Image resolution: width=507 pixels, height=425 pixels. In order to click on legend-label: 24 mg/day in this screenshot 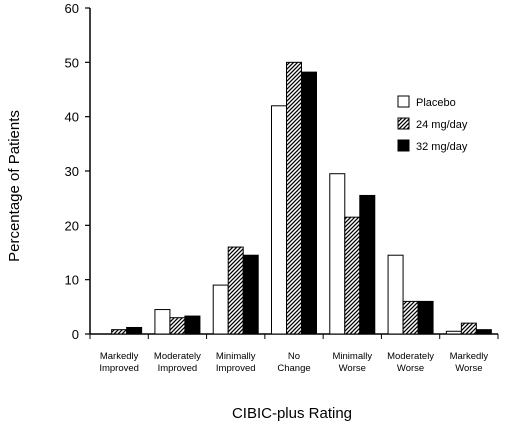, I will do `click(442, 125)`.